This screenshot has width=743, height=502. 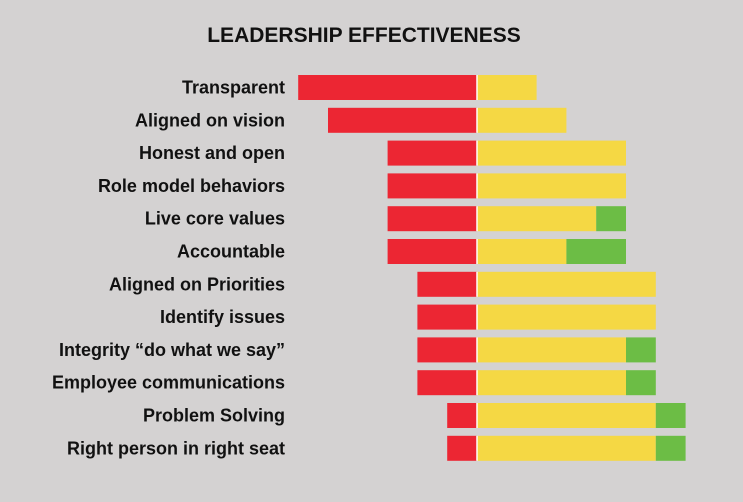 What do you see at coordinates (176, 448) in the screenshot?
I see `category-label: Right person in right seat` at bounding box center [176, 448].